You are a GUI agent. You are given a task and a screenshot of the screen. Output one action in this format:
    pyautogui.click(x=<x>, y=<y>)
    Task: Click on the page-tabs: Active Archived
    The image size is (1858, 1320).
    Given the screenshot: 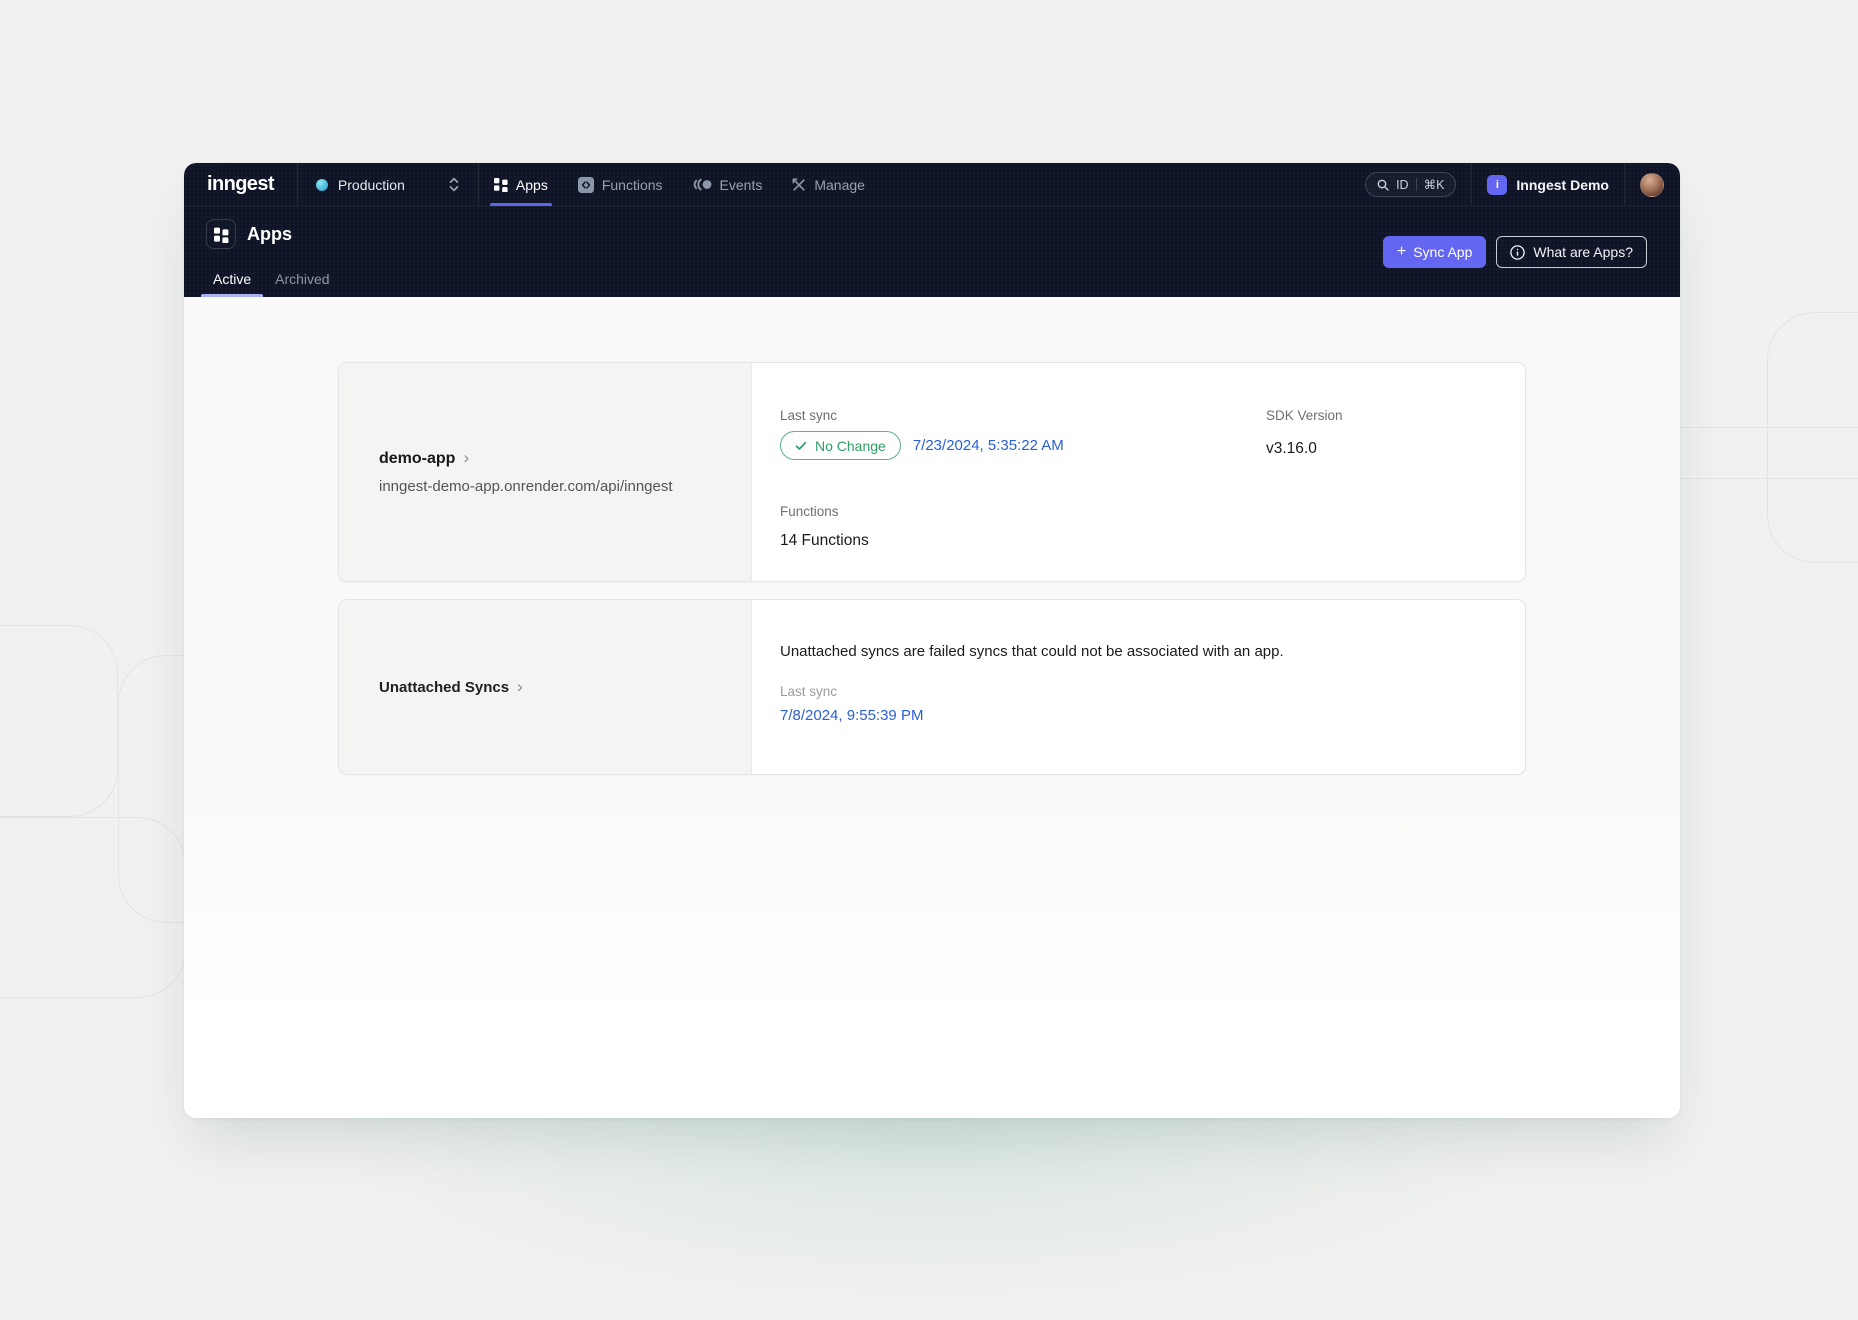 What is the action you would take?
    pyautogui.click(x=271, y=279)
    